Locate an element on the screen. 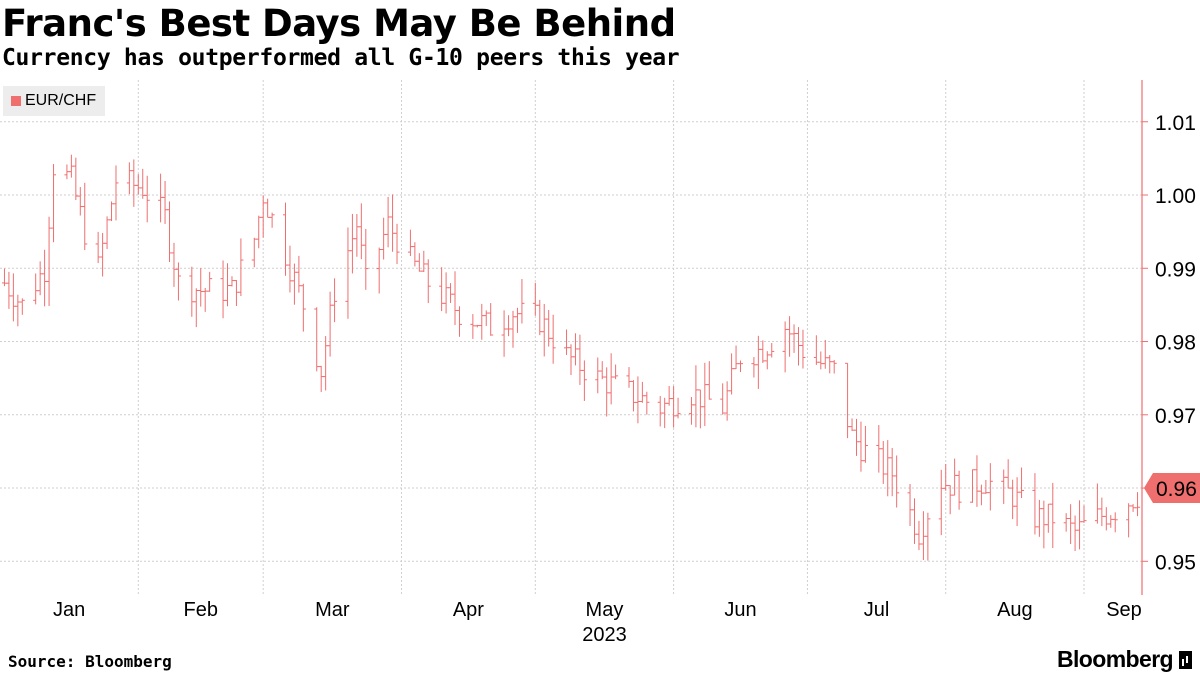 This screenshot has height=675, width=1200. y-tick-label: 0.98 is located at coordinates (1175, 343).